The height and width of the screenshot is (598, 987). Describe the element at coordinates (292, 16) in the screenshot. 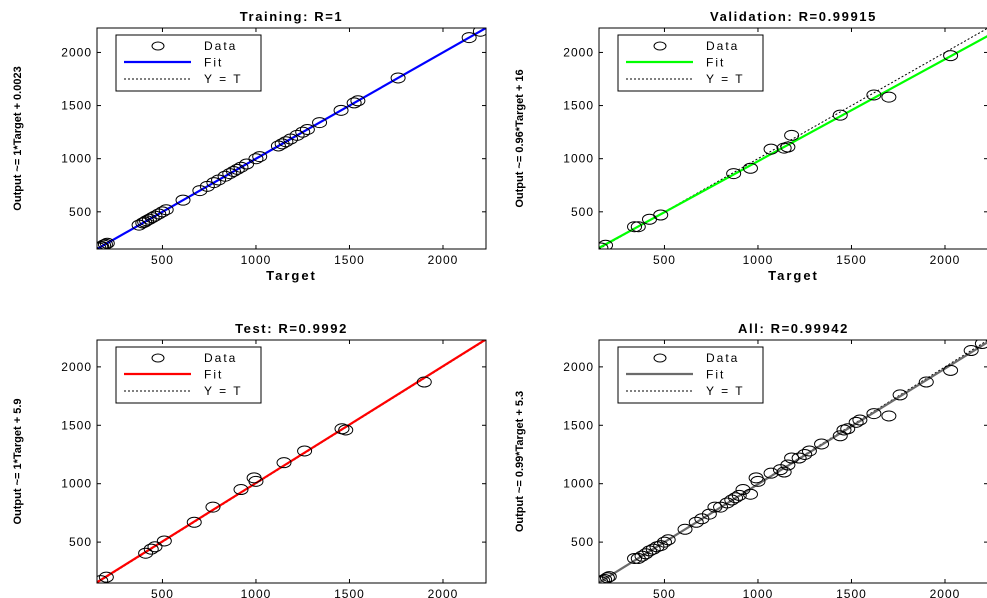

I see `chart-title: Training: R=1` at that location.